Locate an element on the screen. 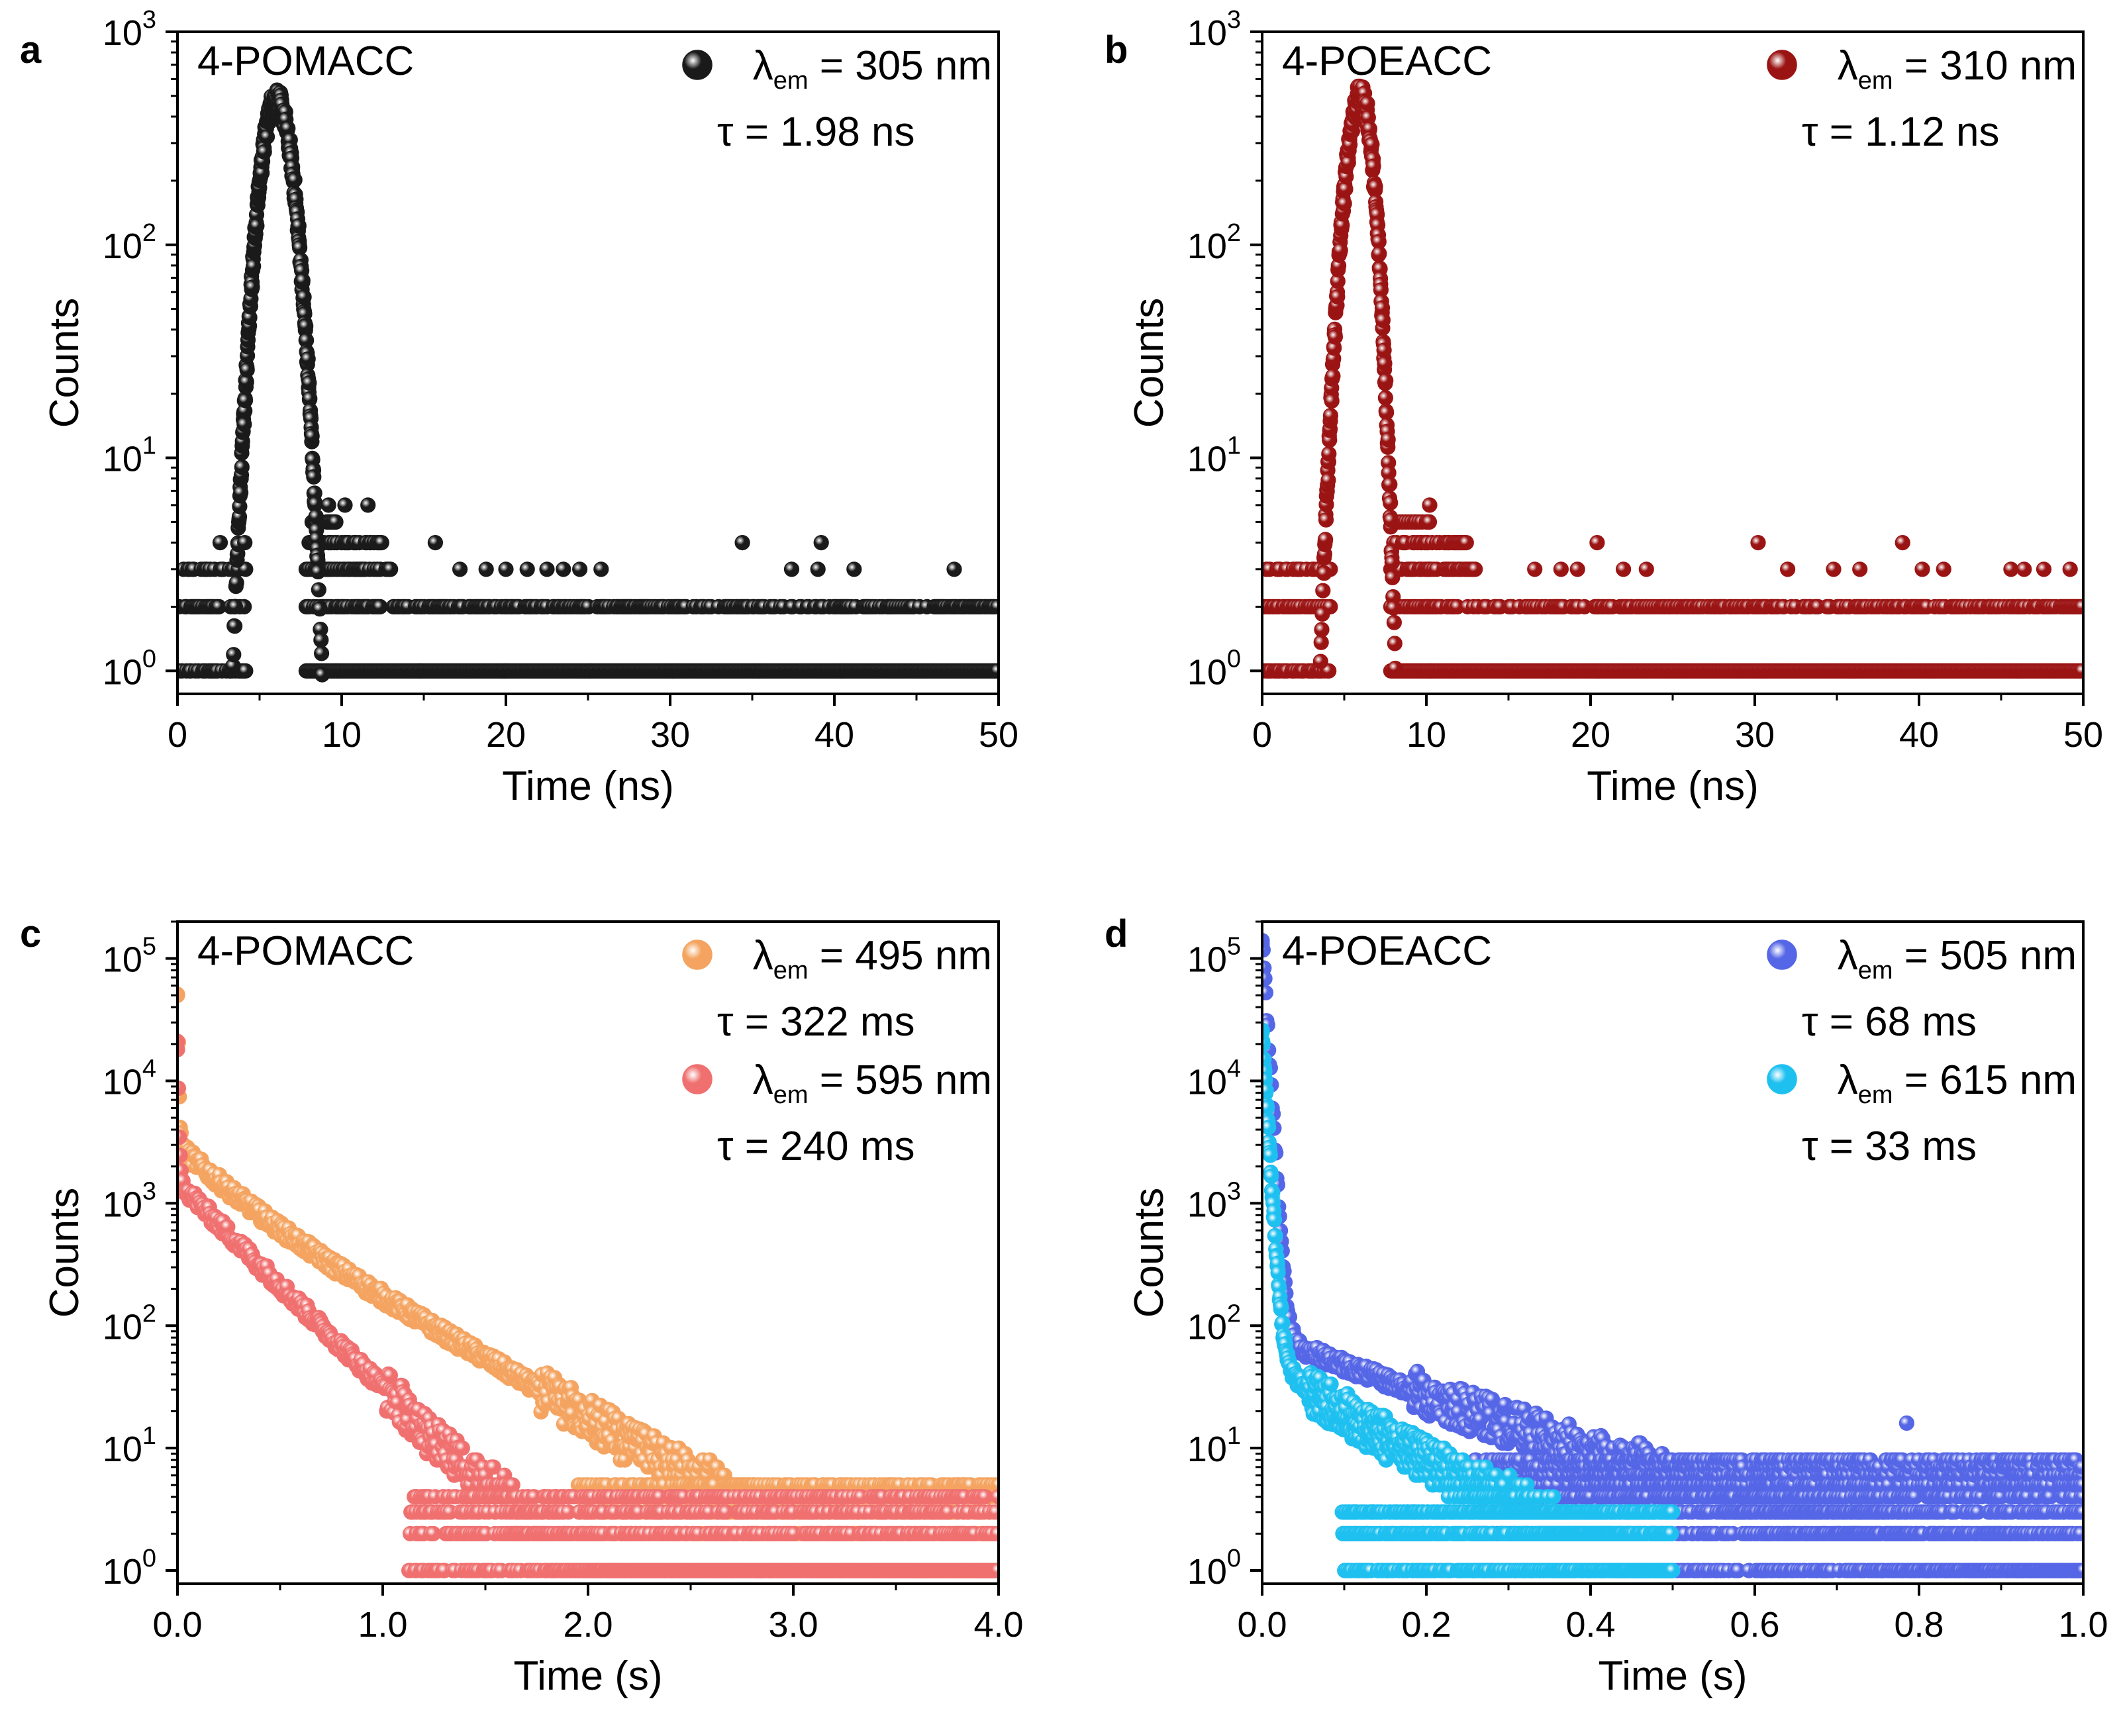  panel-letter: a is located at coordinates (31, 50).